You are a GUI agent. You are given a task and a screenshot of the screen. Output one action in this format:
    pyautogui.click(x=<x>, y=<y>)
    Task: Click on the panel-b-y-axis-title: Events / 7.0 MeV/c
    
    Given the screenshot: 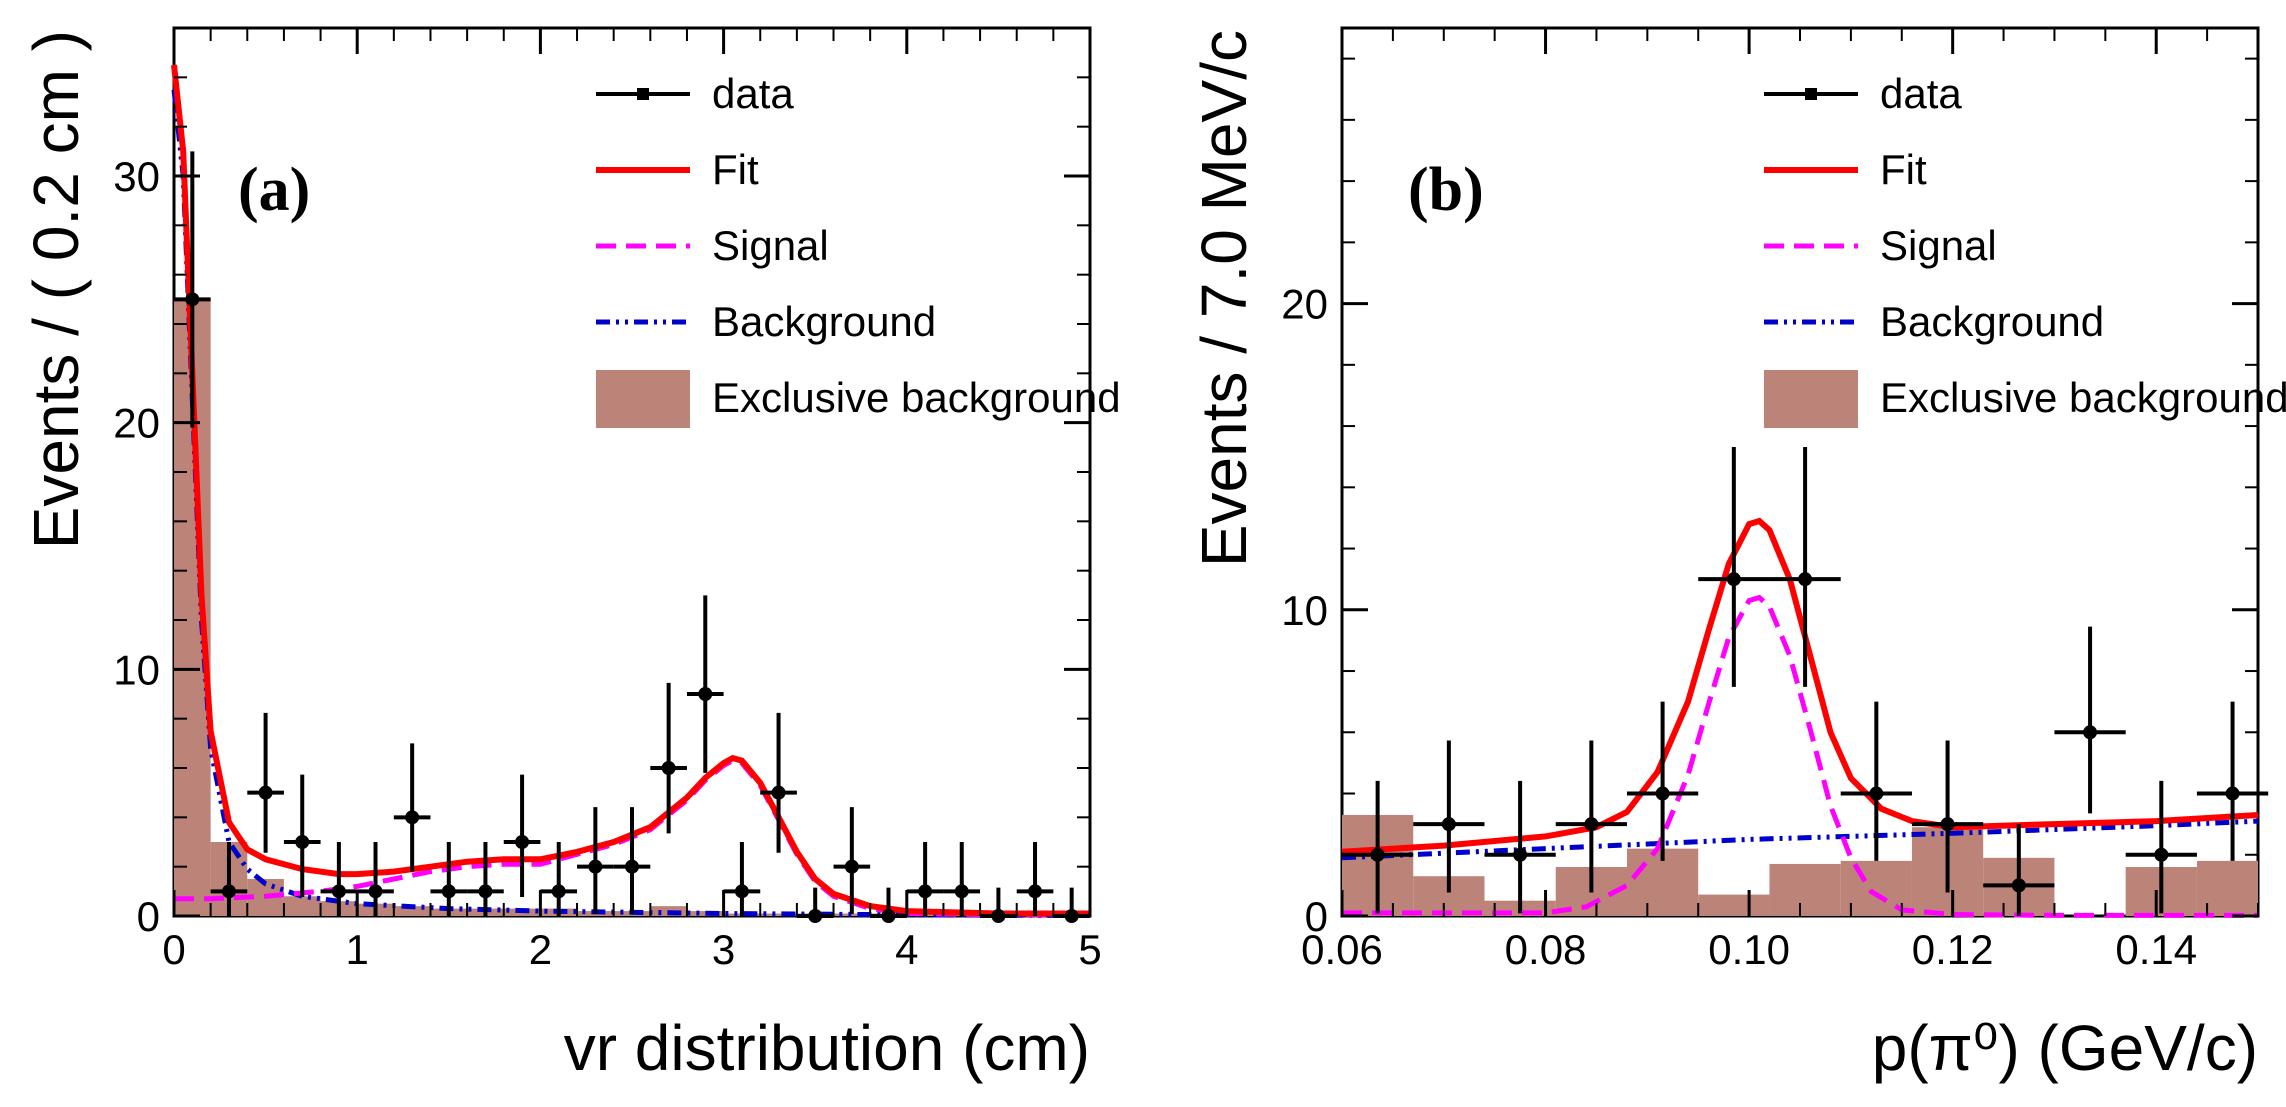 What is the action you would take?
    pyautogui.click(x=1224, y=298)
    